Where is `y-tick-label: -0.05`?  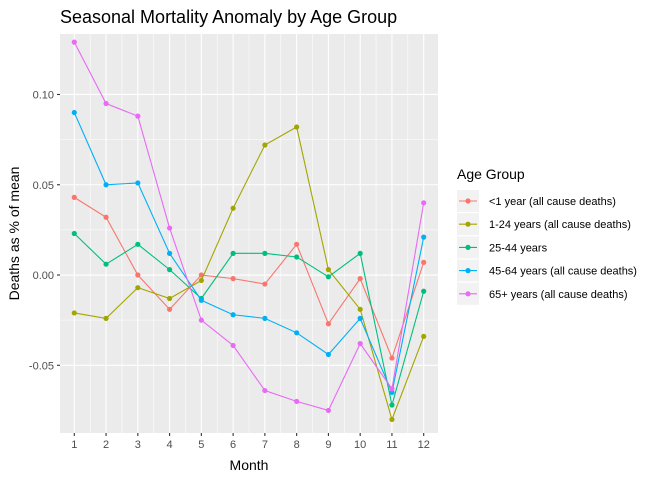
y-tick-label: -0.05 is located at coordinates (41, 366).